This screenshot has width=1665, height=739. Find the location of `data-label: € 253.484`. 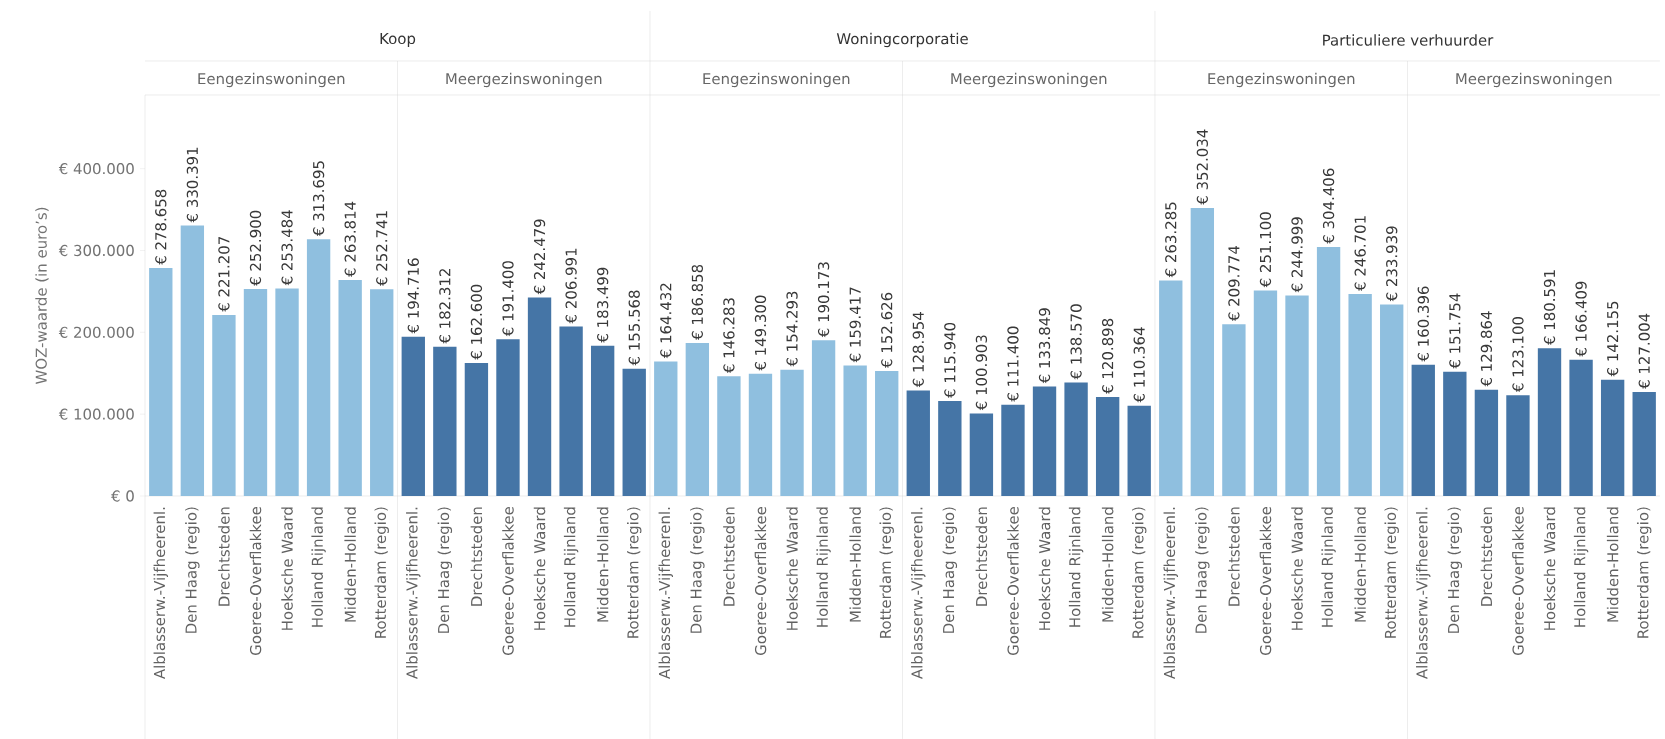

data-label: € 253.484 is located at coordinates (287, 248).